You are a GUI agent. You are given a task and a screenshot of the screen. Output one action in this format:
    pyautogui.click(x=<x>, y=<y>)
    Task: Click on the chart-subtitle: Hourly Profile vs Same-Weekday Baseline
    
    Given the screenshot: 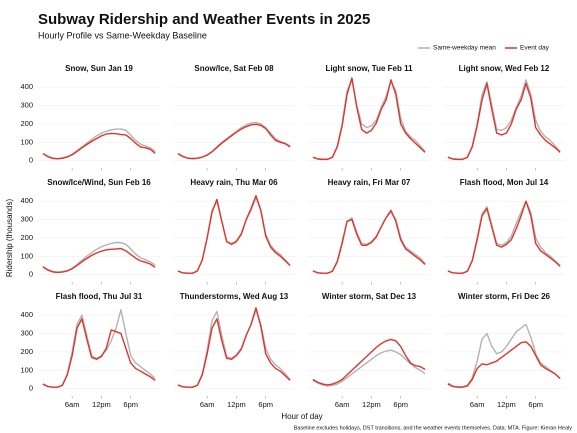 What is the action you would take?
    pyautogui.click(x=122, y=35)
    